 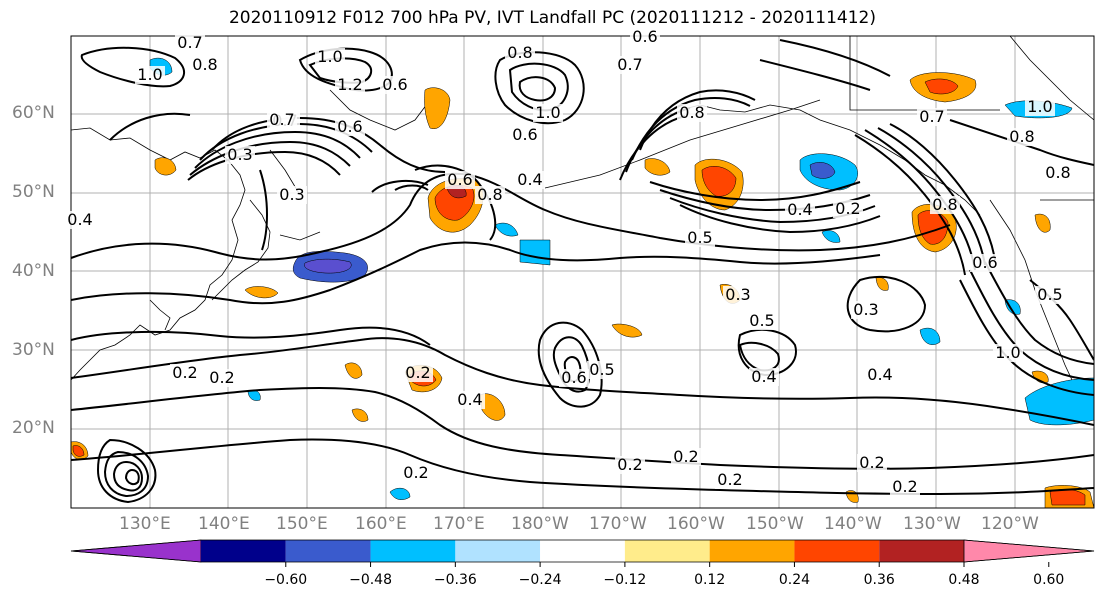 I want to click on lat-label-50n: 50°N, so click(x=33, y=192).